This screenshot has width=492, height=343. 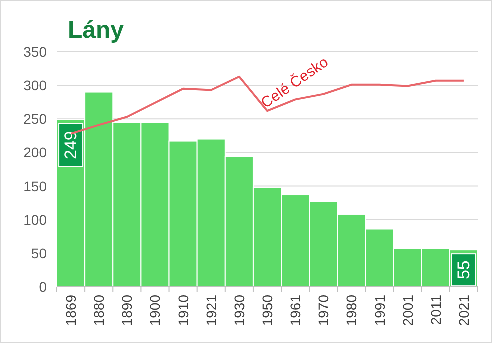 I want to click on x-tick-label: 1970, so click(x=324, y=310).